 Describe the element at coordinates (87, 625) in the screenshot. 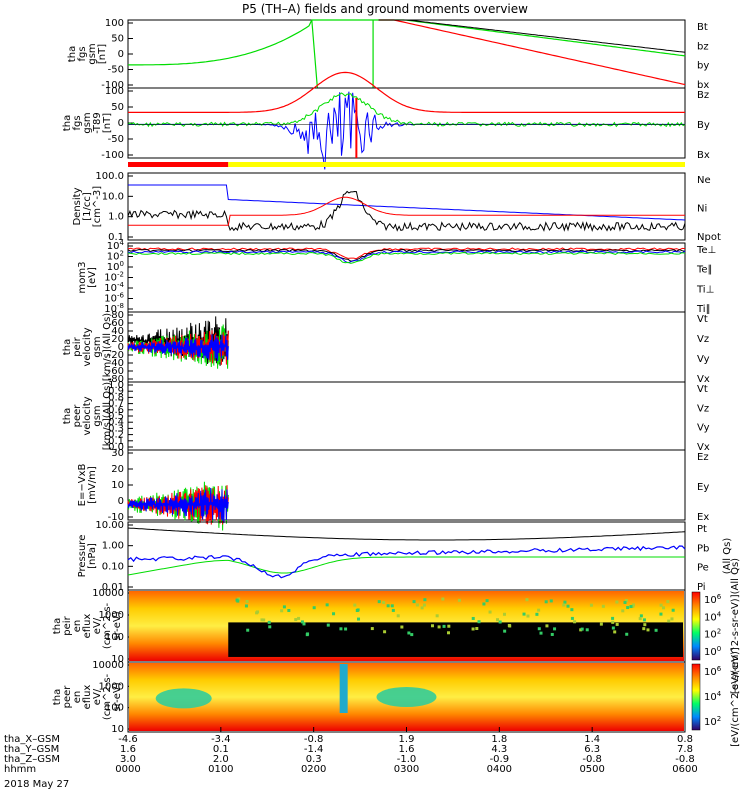

I see `y-axis-label: thapeirenefluxeV/(cm^2-s-sr-eV)` at that location.